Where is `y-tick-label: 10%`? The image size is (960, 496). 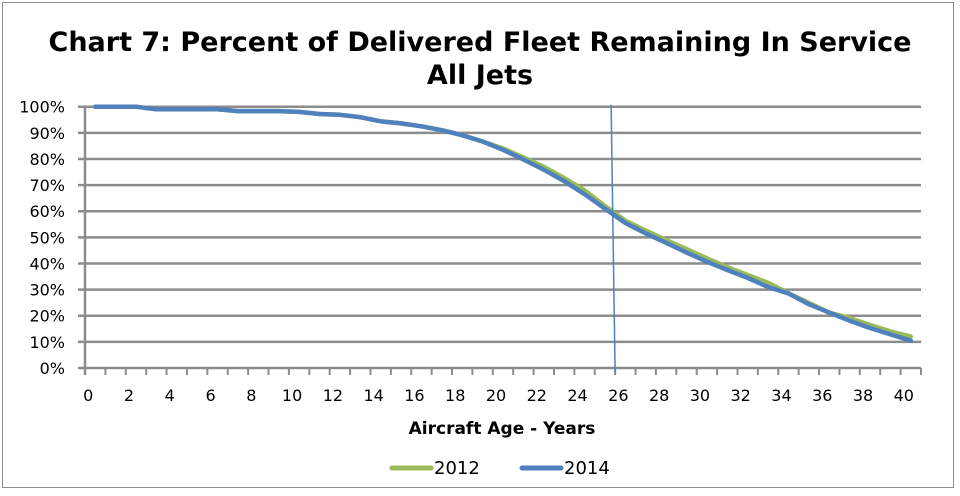 y-tick-label: 10% is located at coordinates (47, 342).